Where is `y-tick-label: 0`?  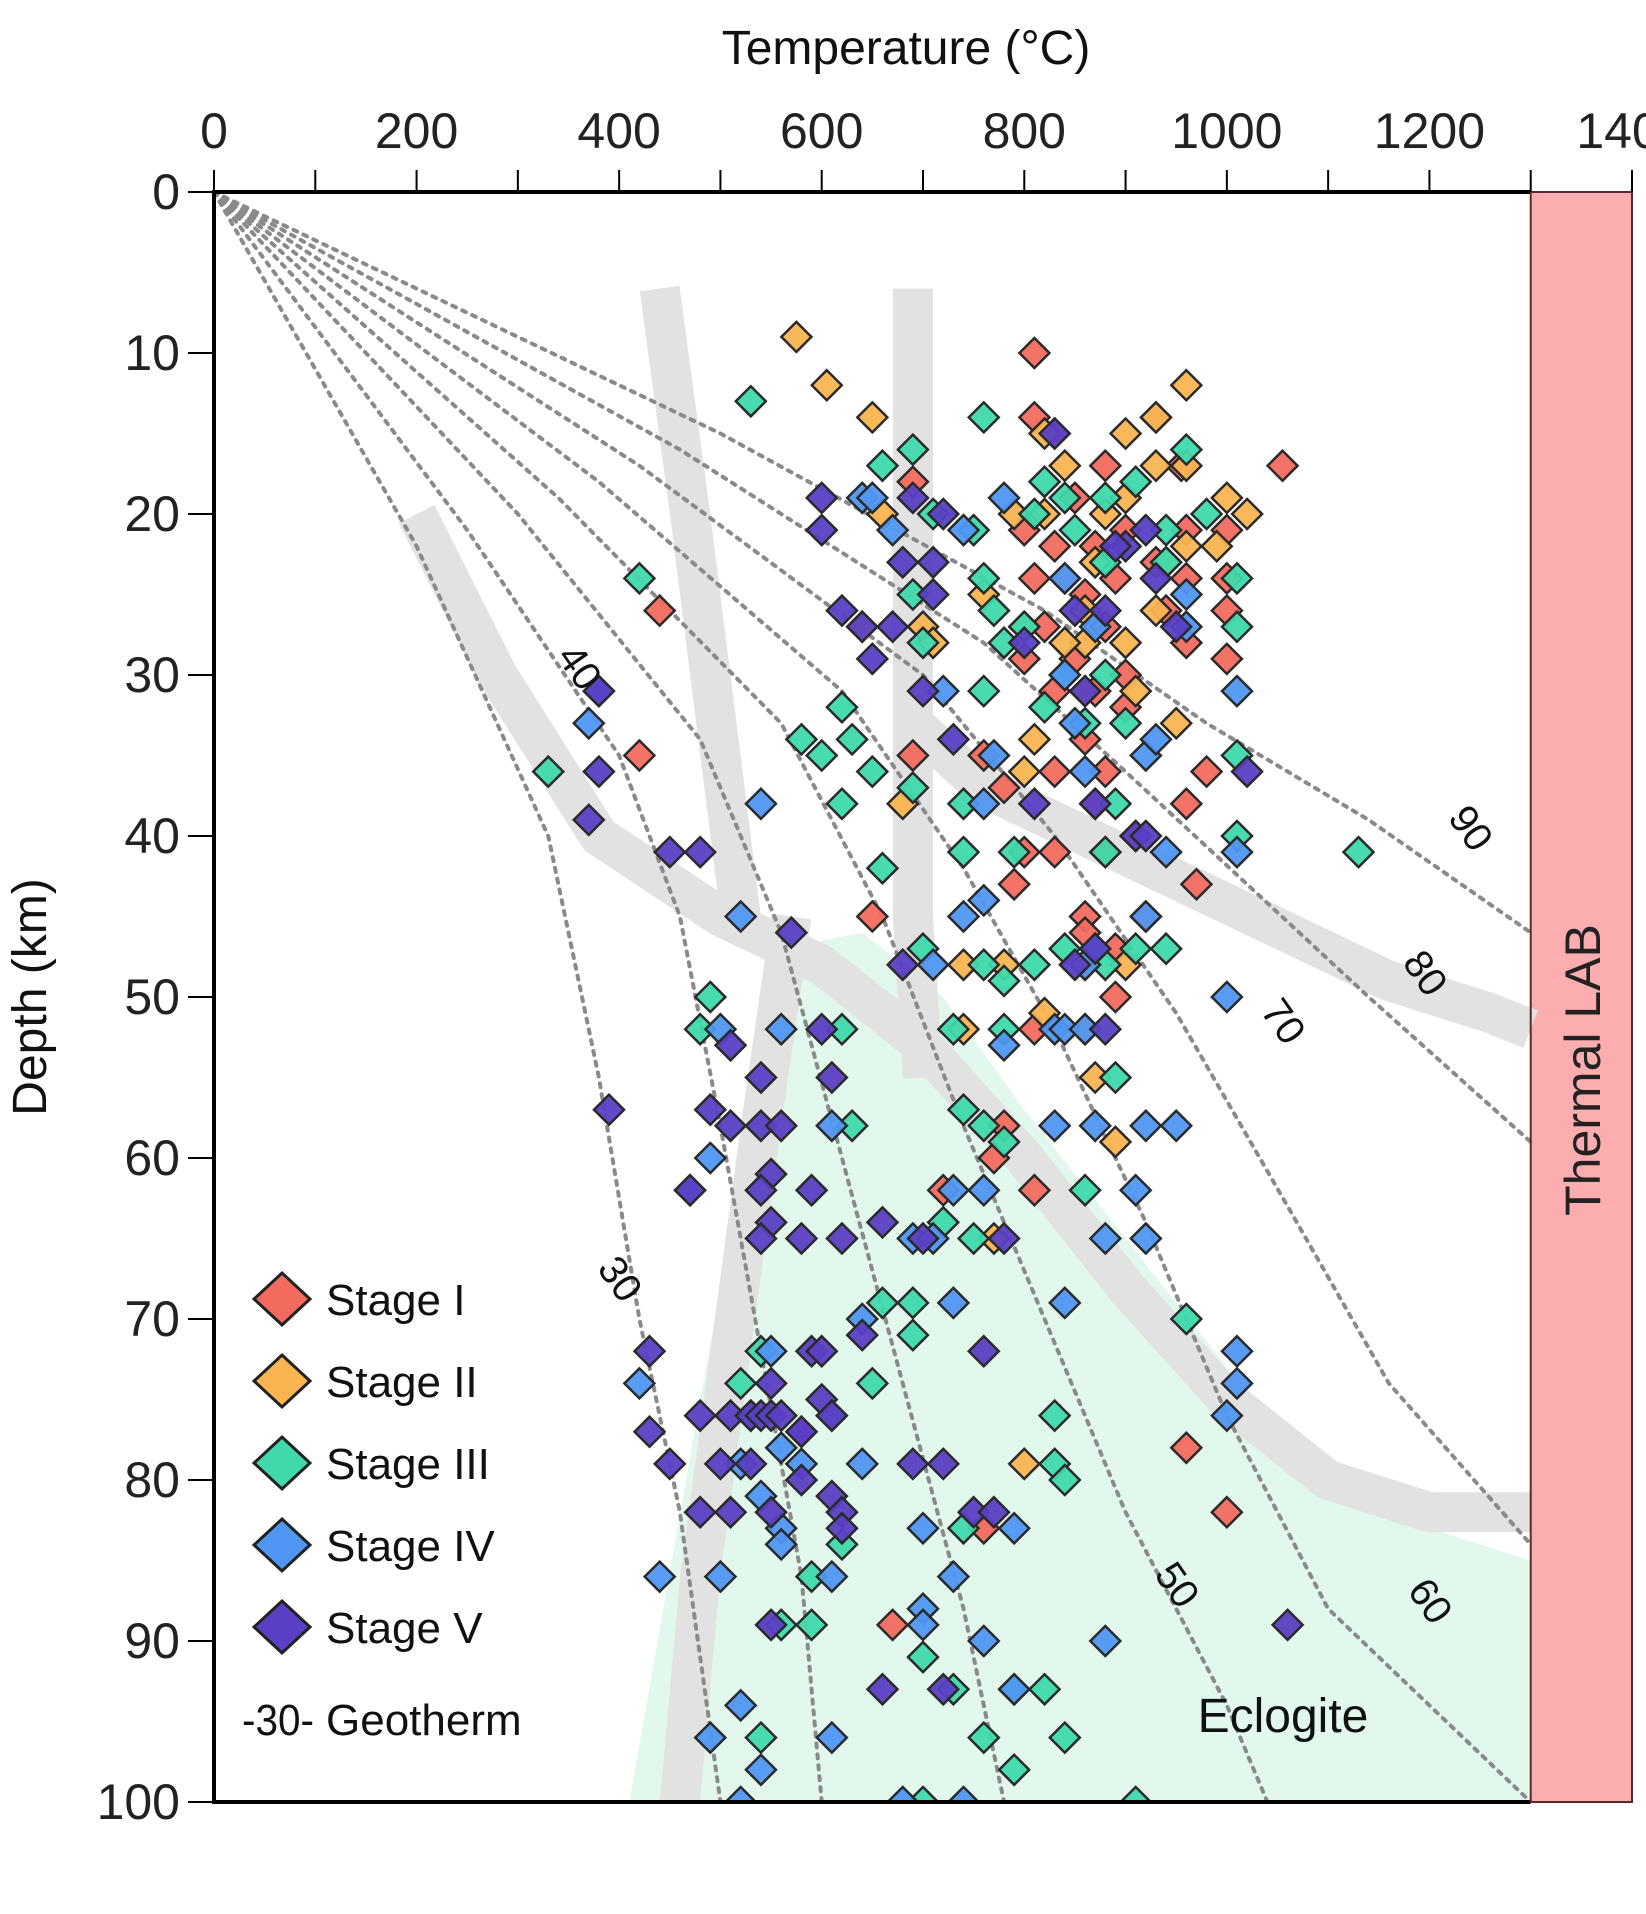
y-tick-label: 0 is located at coordinates (166, 192).